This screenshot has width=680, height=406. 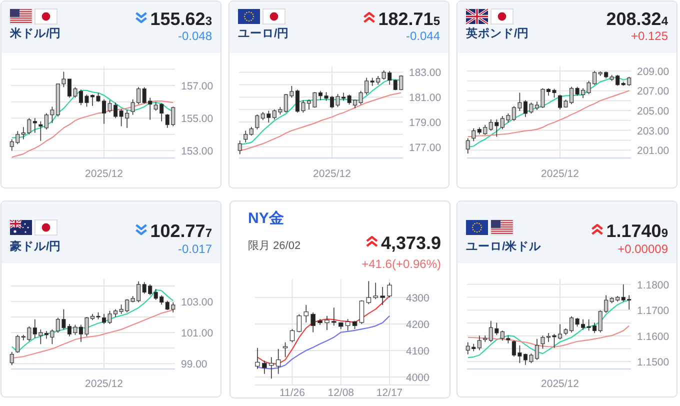 What do you see at coordinates (197, 334) in the screenshot?
I see `y-tick-label: 101.00` at bounding box center [197, 334].